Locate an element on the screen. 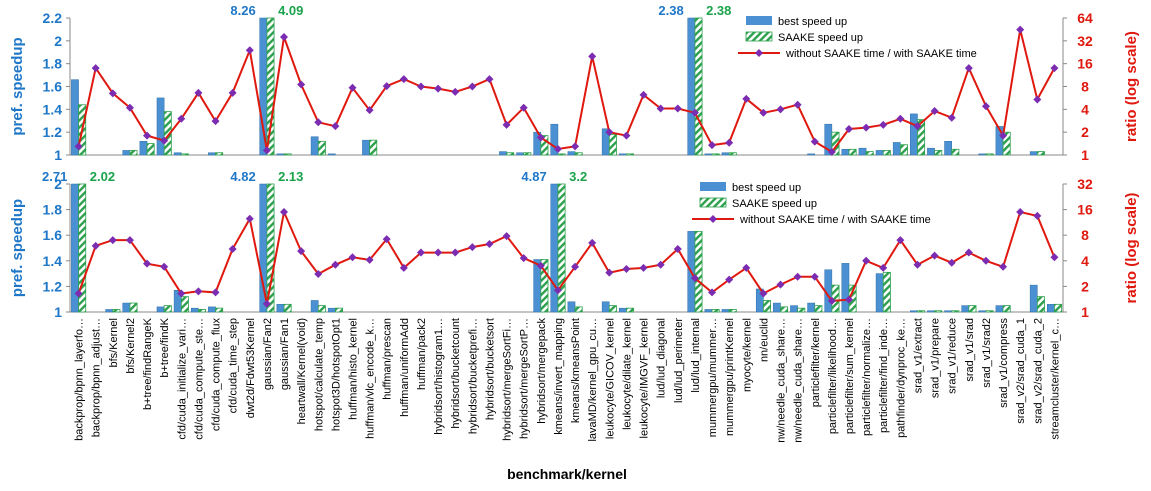  y2-tick-label: 1 is located at coordinates (1085, 155).